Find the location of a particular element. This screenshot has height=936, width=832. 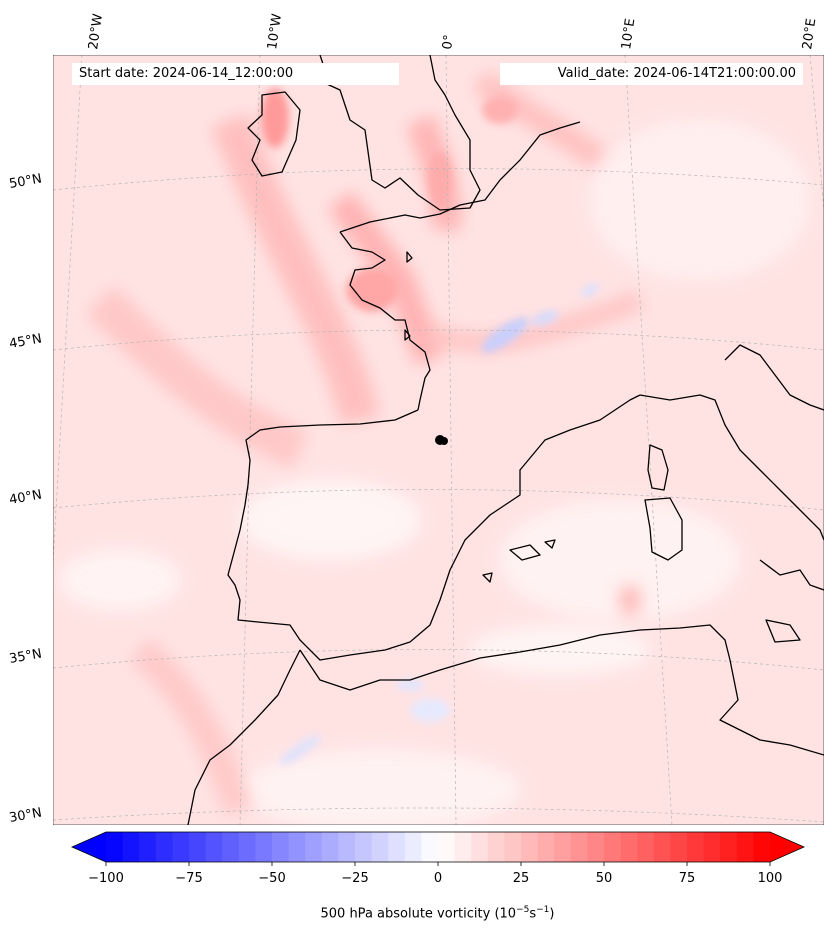

colorbar-ticks: −100 −75 −50 −25 0 25 50 75 100 is located at coordinates (435, 874).